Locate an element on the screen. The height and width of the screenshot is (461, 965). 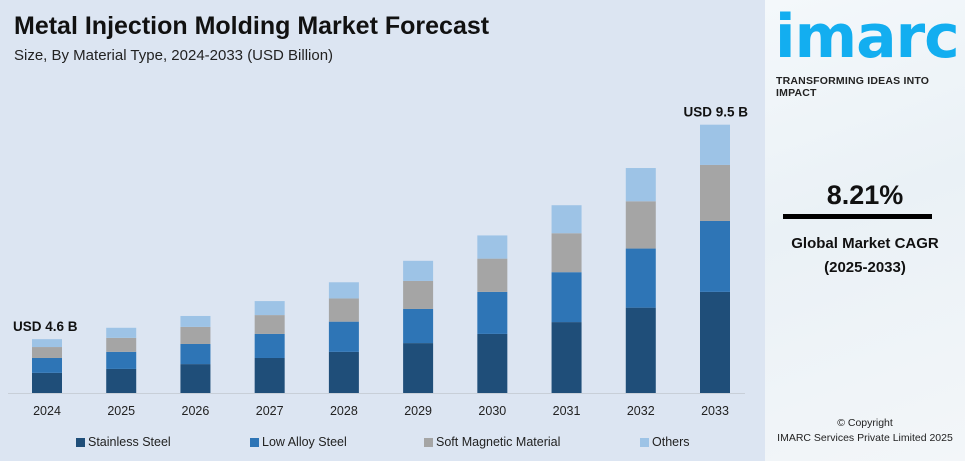
legend-label: Soft Magnetic Material is located at coordinates (498, 442).